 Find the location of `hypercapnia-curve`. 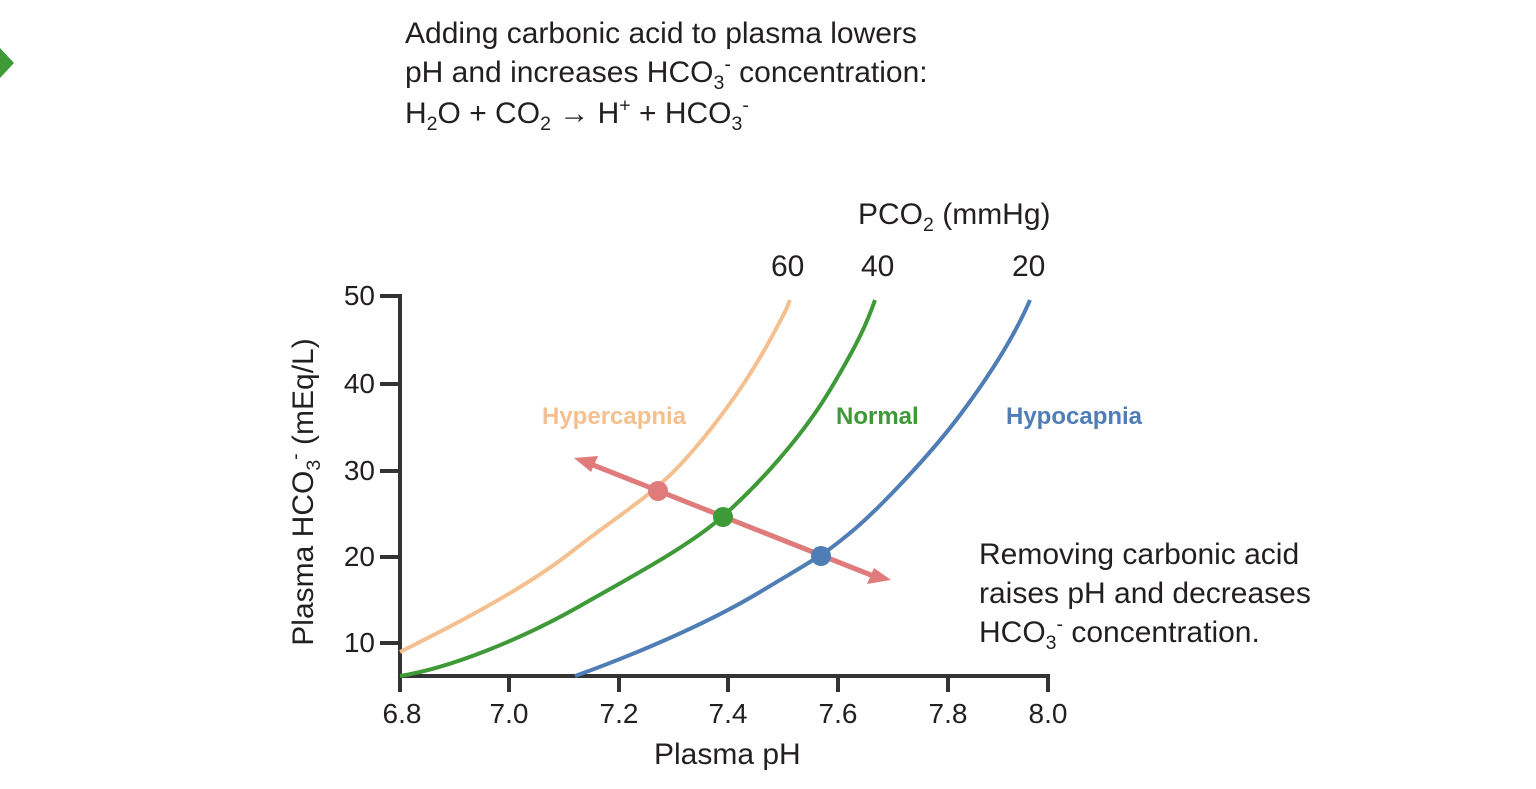

hypercapnia-curve is located at coordinates (595, 476).